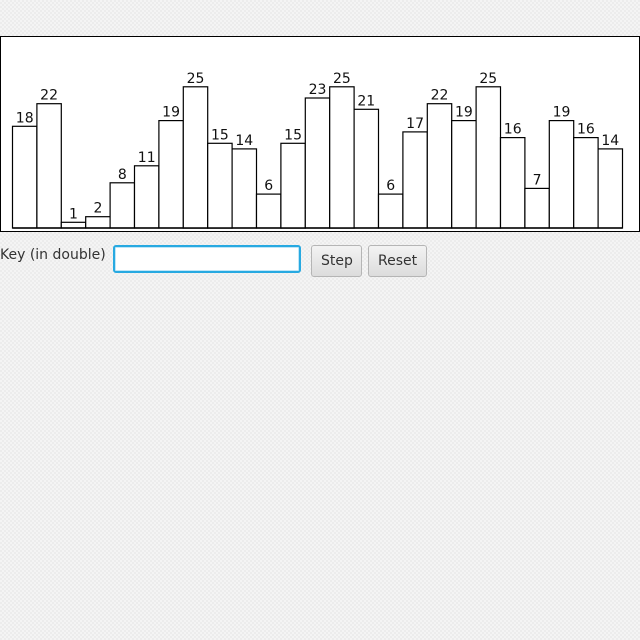 The height and width of the screenshot is (640, 640). What do you see at coordinates (171, 113) in the screenshot?
I see `bar-label-6: 19` at bounding box center [171, 113].